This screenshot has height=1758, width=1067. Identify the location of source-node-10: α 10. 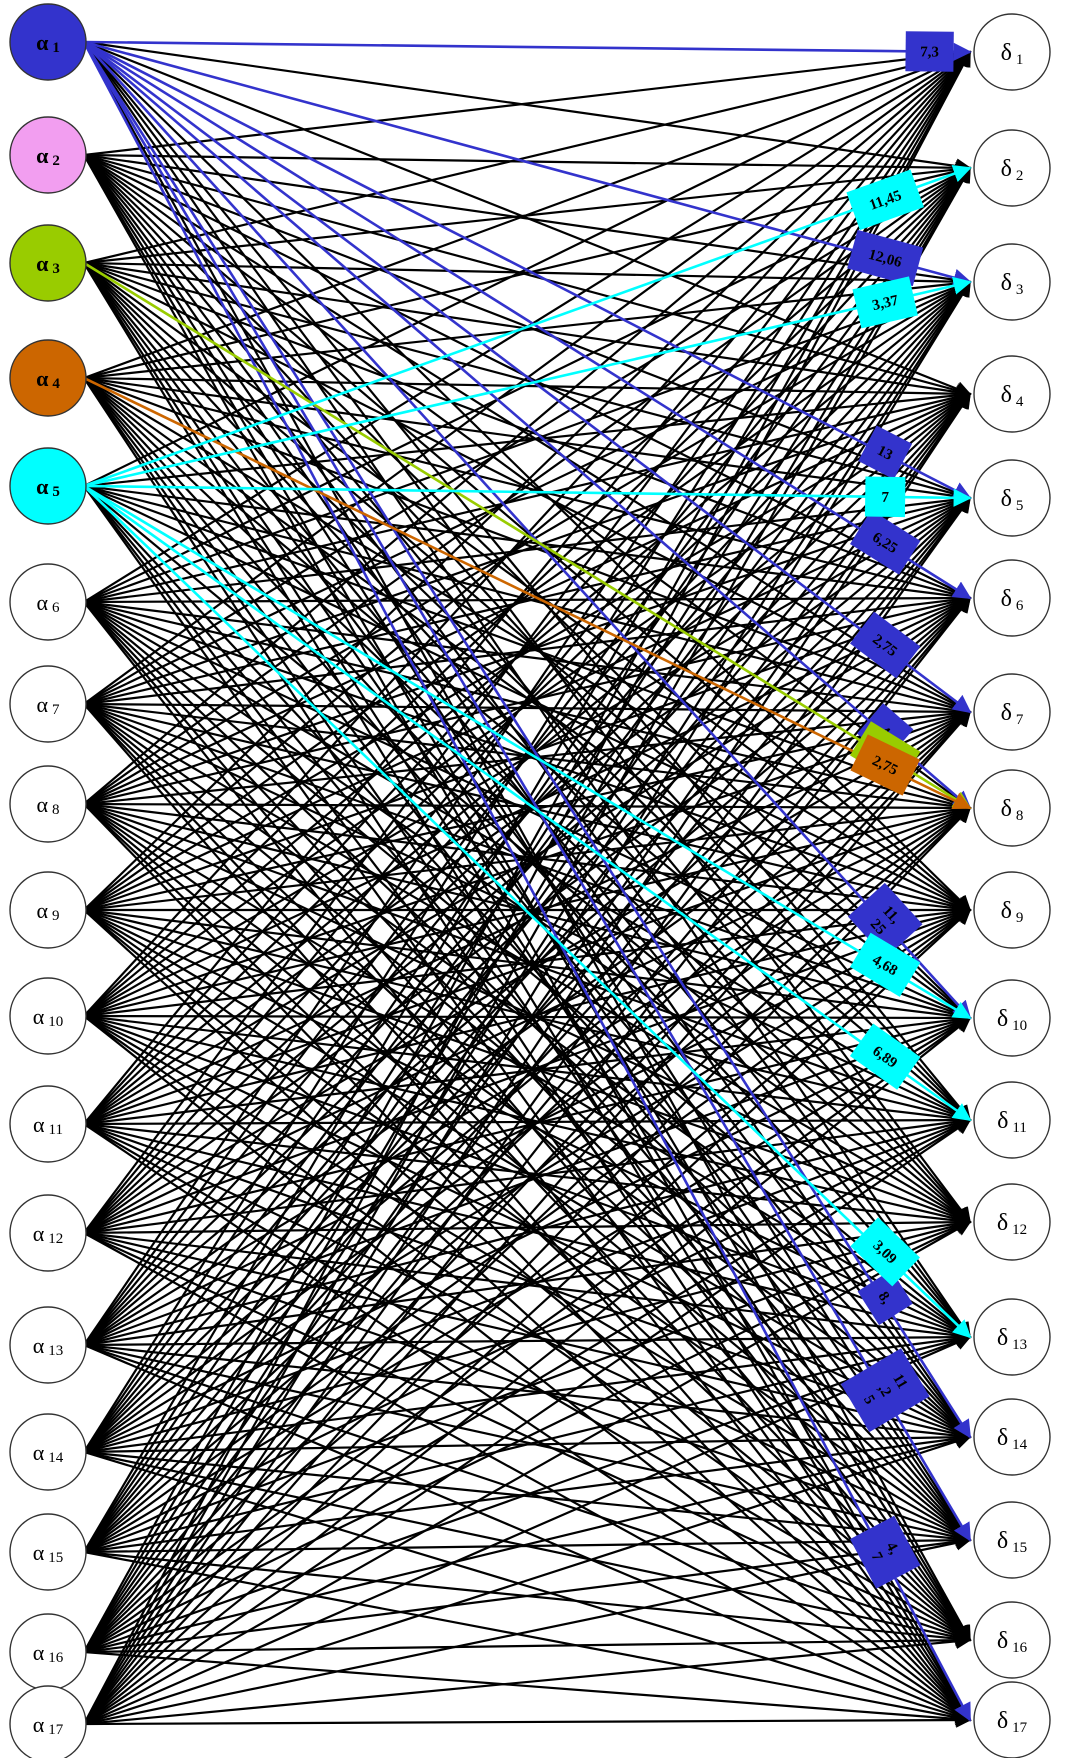
(48, 1016).